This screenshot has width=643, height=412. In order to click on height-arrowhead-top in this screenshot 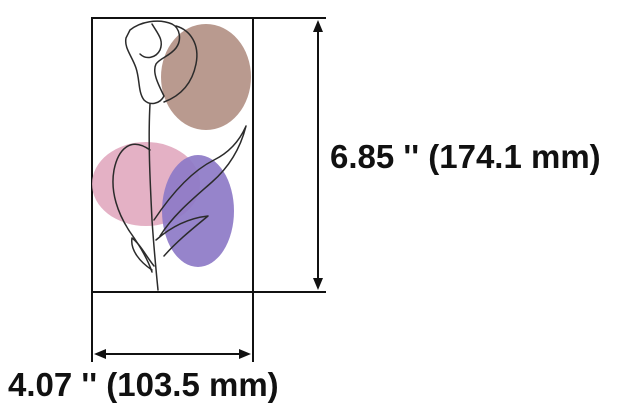, I will do `click(318, 26)`.